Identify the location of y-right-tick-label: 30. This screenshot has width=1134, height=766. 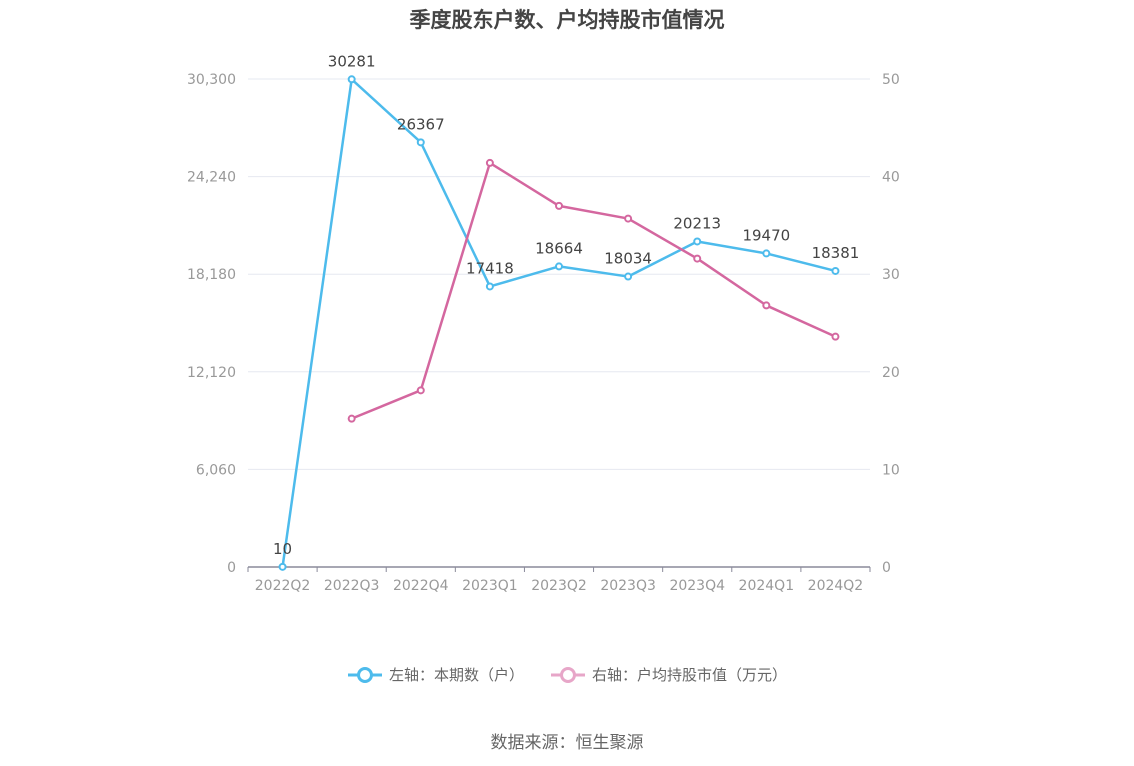
(891, 275).